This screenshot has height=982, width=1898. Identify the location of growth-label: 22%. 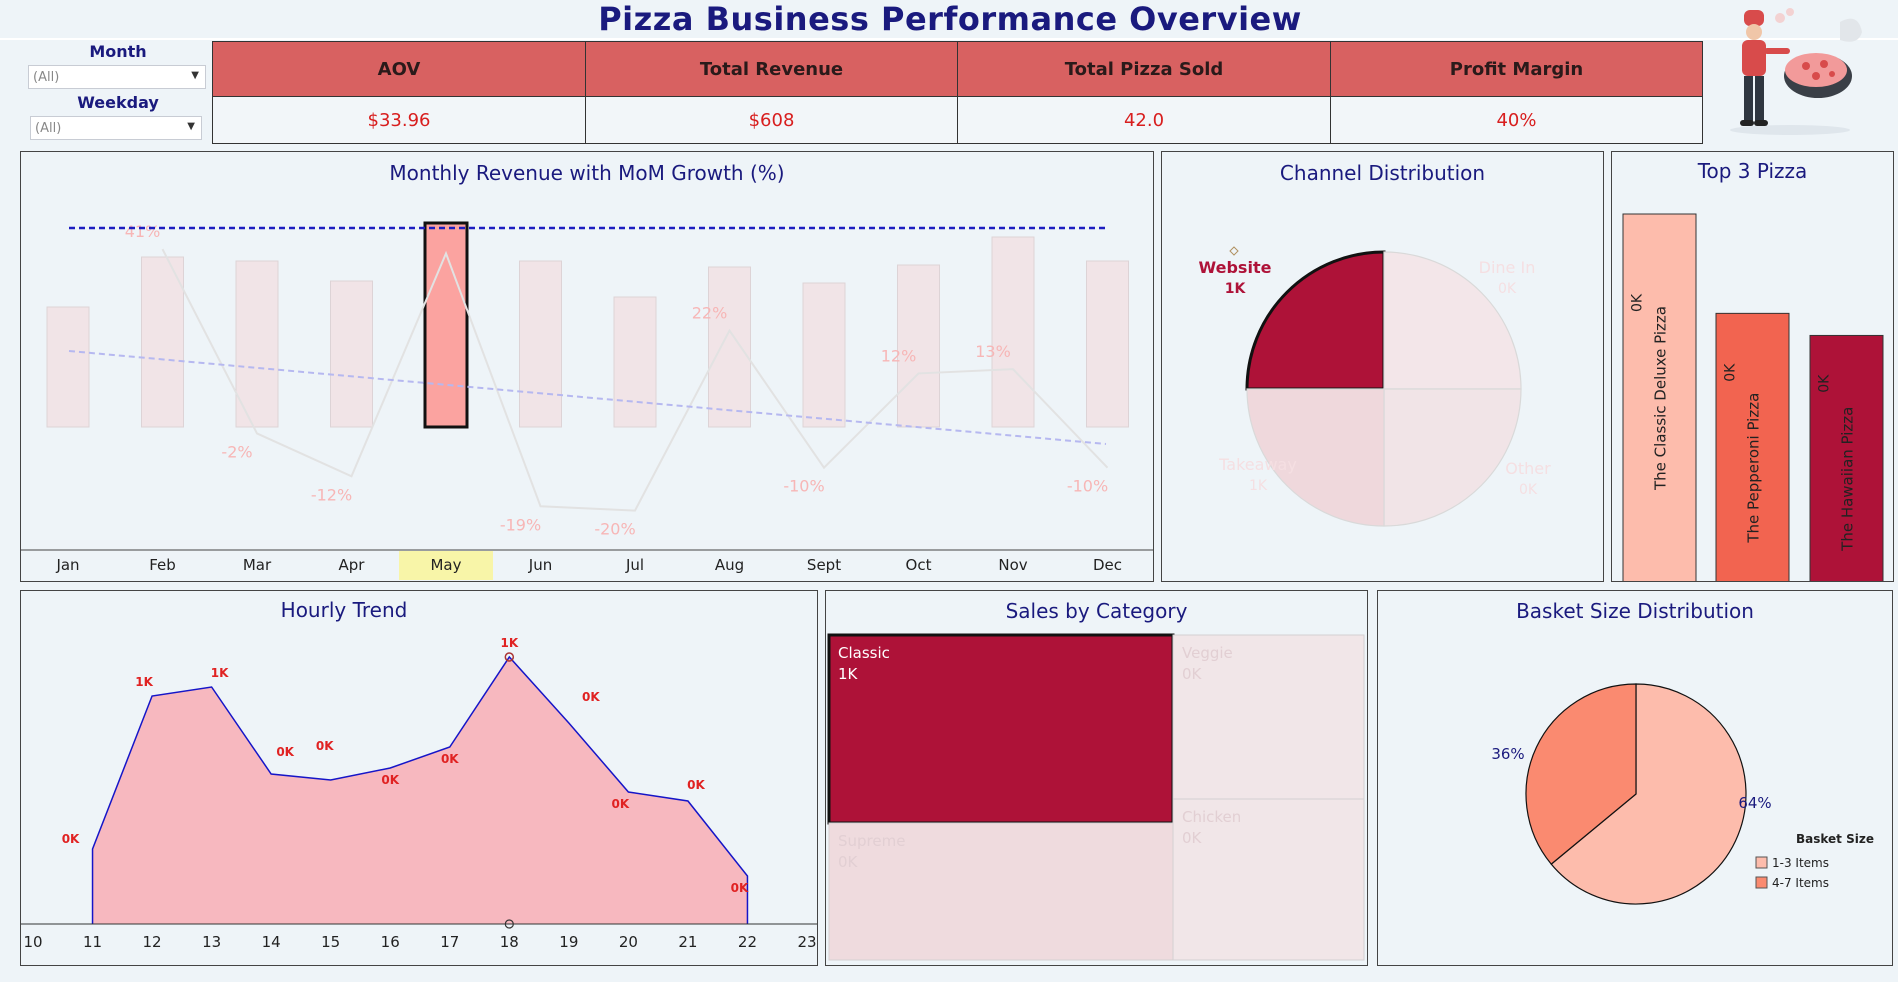
(710, 313).